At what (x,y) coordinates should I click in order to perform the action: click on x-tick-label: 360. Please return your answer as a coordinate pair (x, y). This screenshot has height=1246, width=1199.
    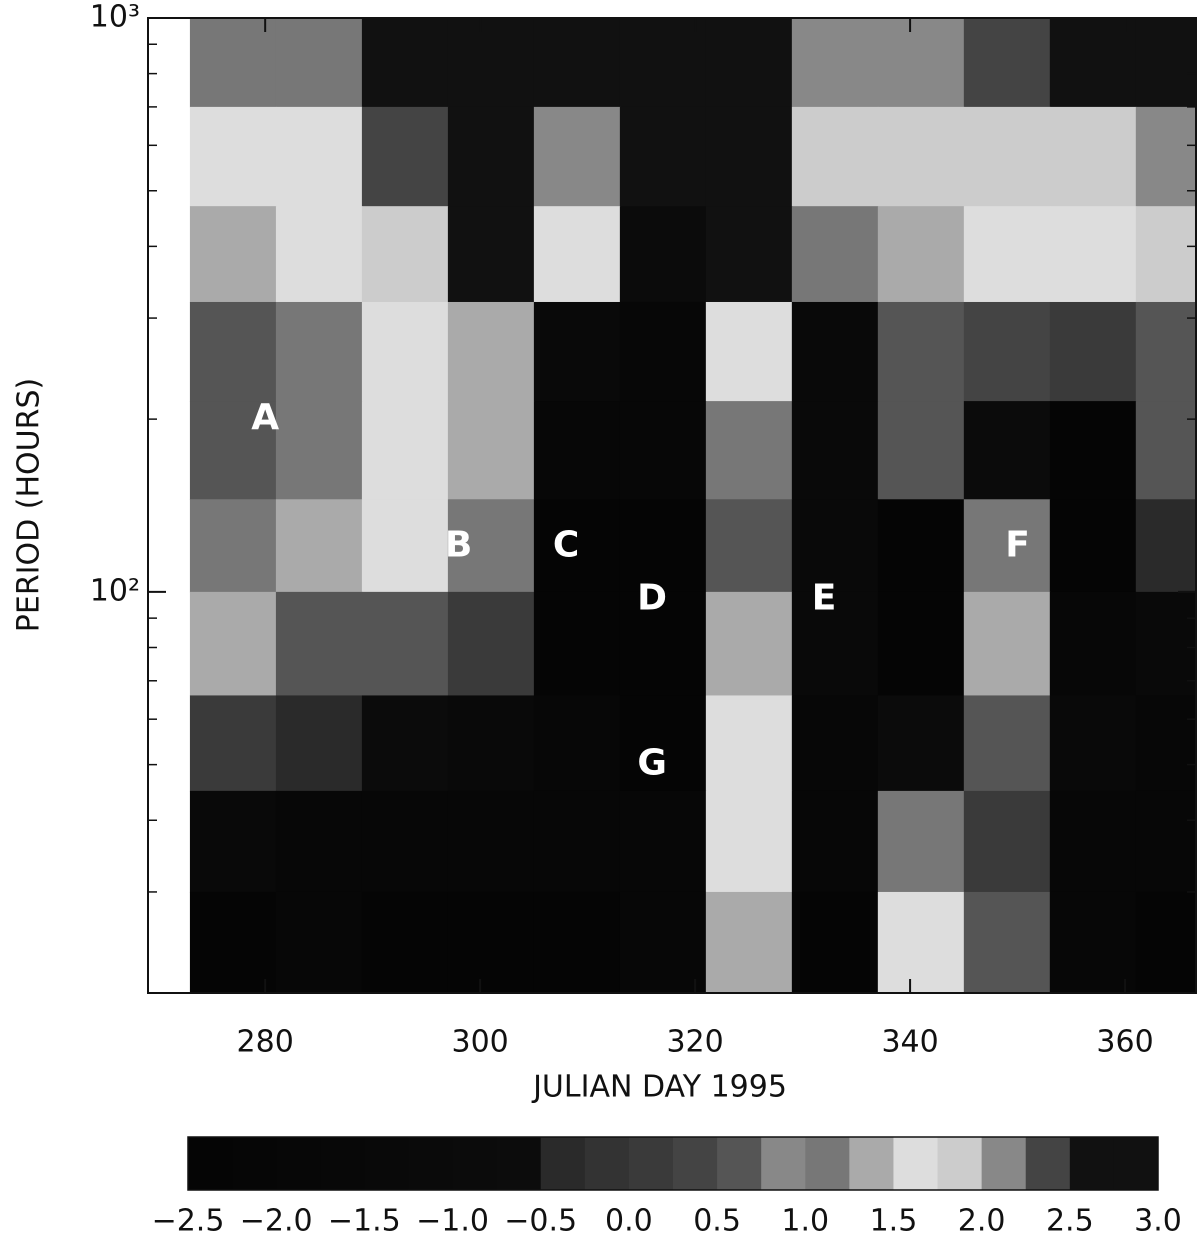
    Looking at the image, I should click on (1124, 1042).